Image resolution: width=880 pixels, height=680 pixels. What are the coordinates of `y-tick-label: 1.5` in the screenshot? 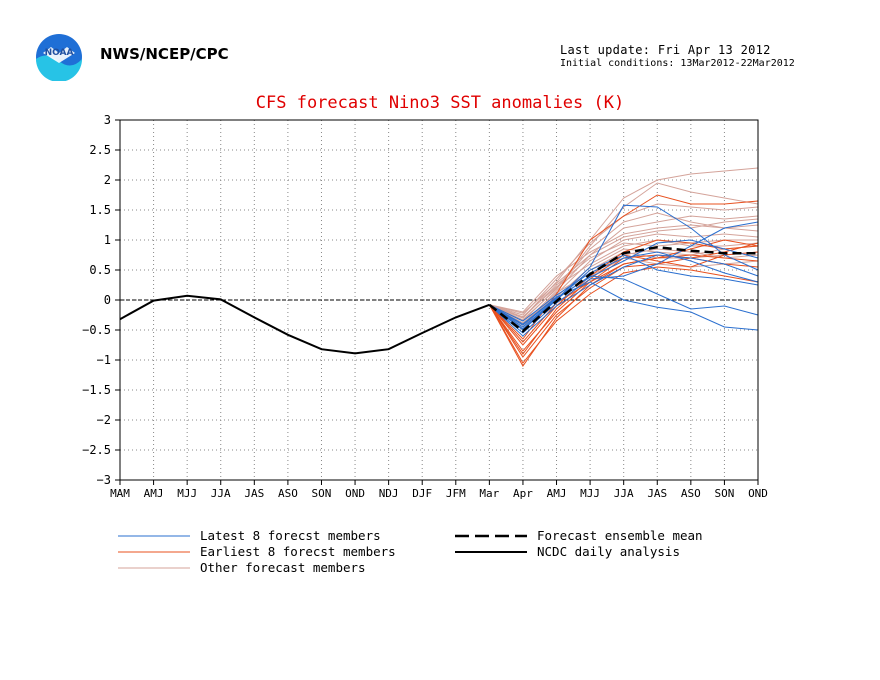 It's located at (100, 210).